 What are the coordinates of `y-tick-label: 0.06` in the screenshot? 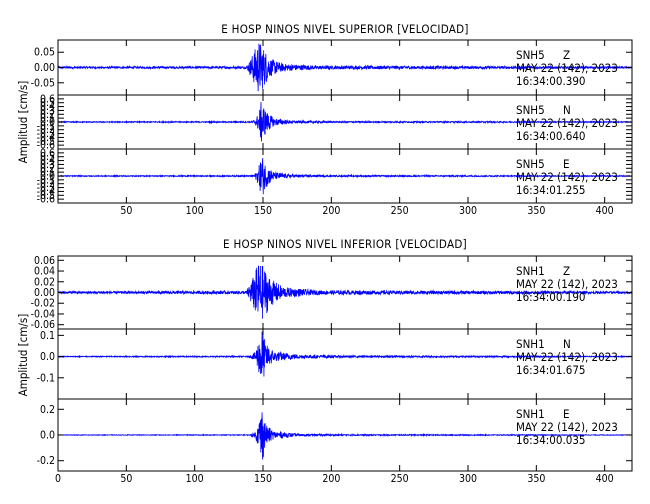 It's located at (44, 261).